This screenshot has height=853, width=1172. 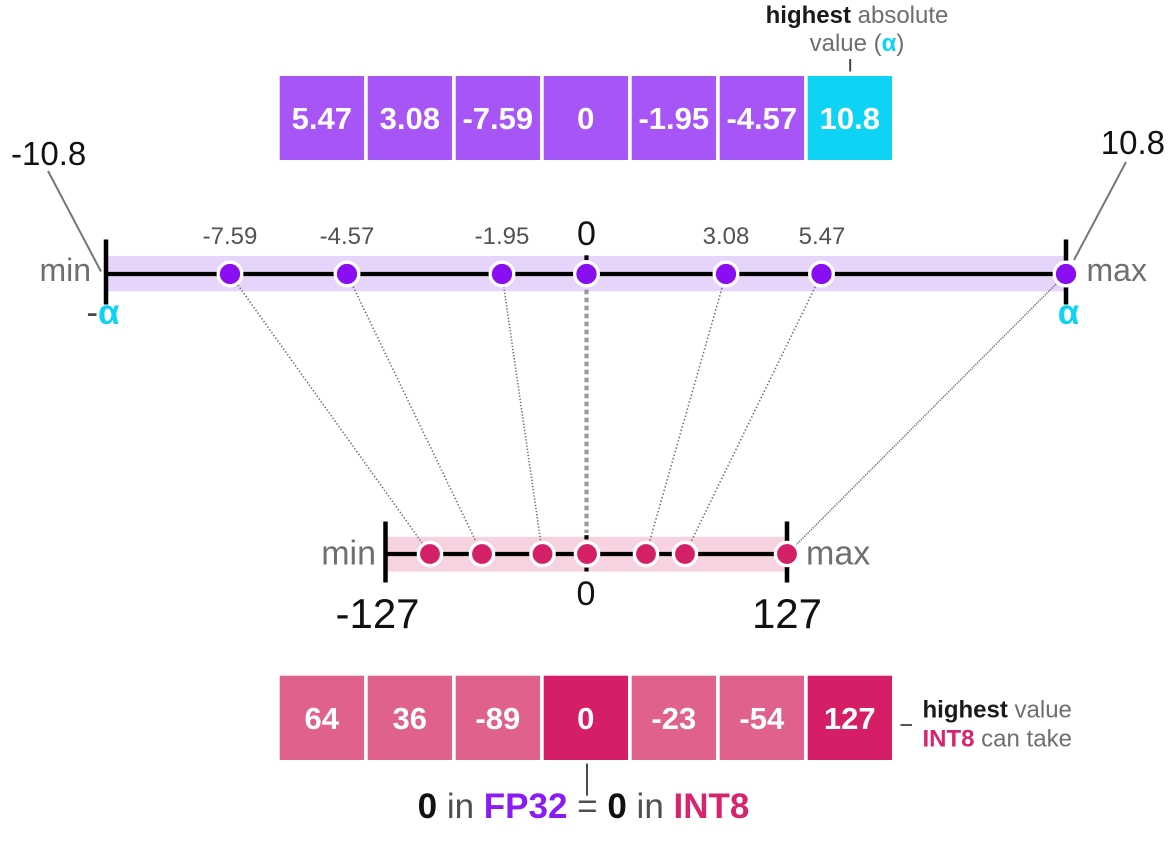 What do you see at coordinates (1069, 312) in the screenshot?
I see `svg-text: α` at bounding box center [1069, 312].